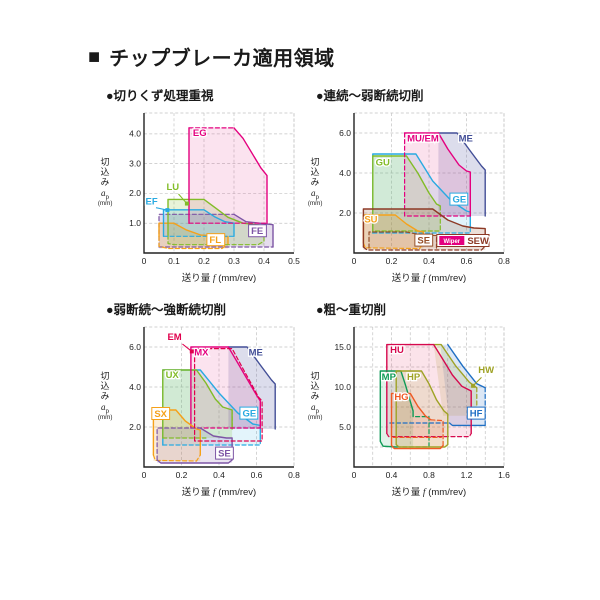  What do you see at coordinates (200, 133) in the screenshot?
I see `svg-text: EG` at bounding box center [200, 133].